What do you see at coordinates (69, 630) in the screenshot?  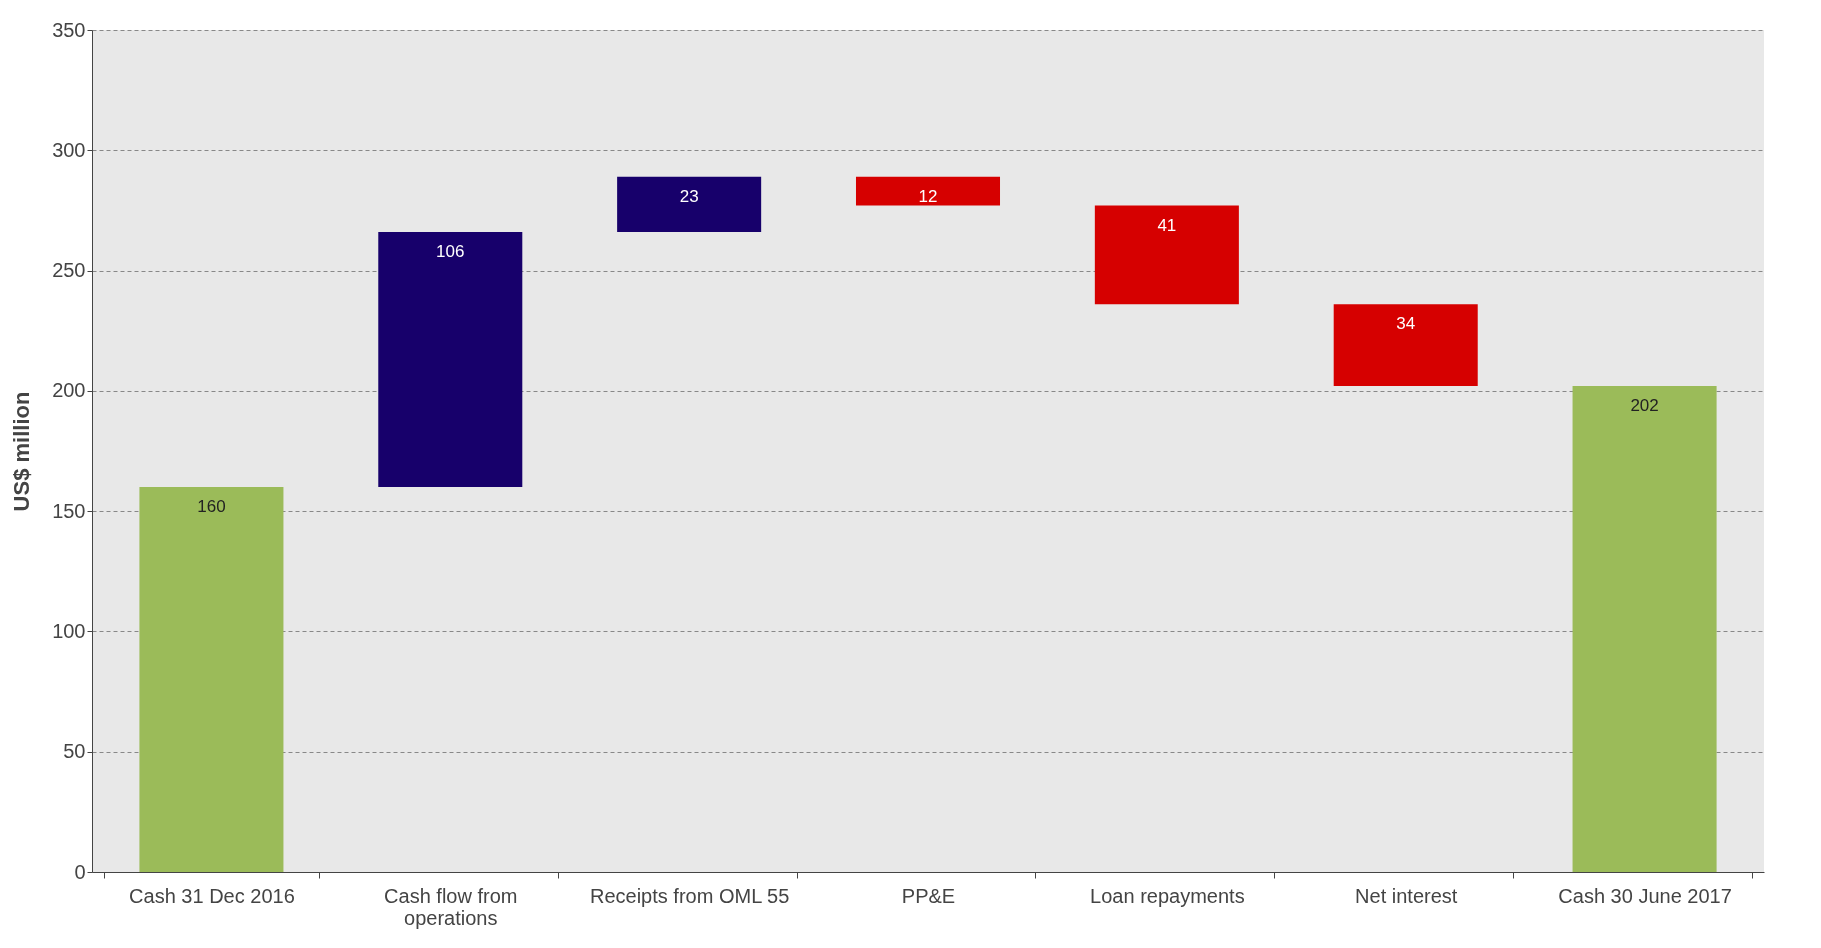 I see `y-tick-label: 100` at bounding box center [69, 630].